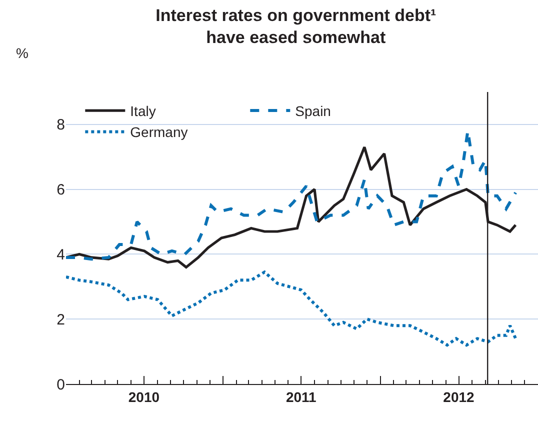  Describe the element at coordinates (60, 255) in the screenshot. I see `y-tick-label: 4` at that location.